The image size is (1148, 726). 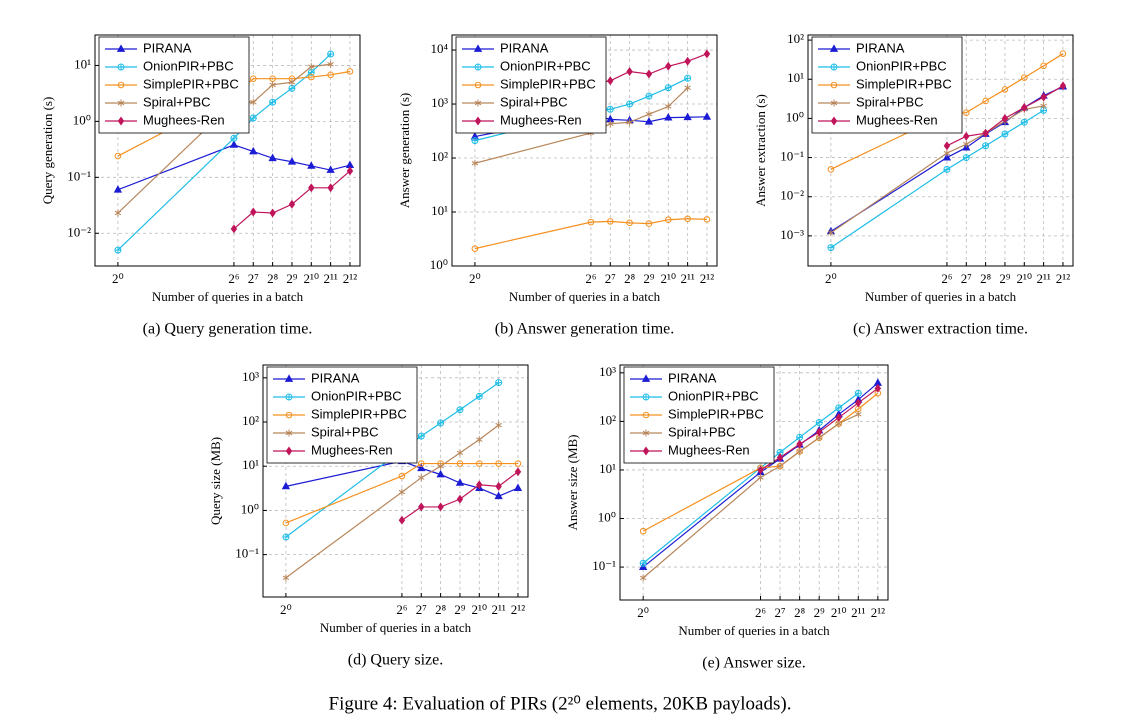 What do you see at coordinates (548, 83) in the screenshot?
I see `legend-label: SimplePIR+PBC` at bounding box center [548, 83].